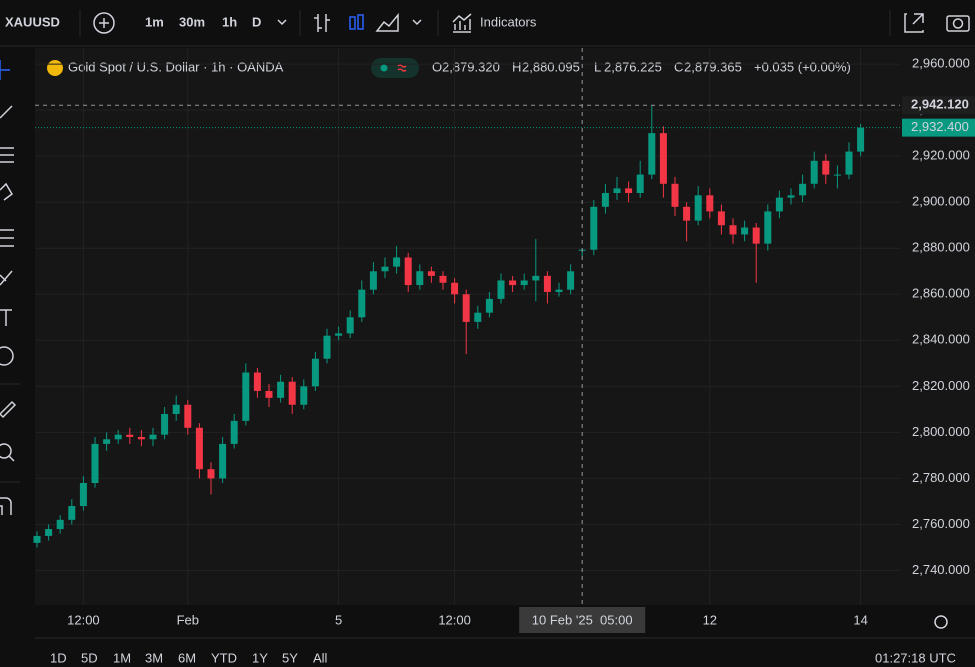  I want to click on y-tick-label: 2,920.000, so click(941, 155).